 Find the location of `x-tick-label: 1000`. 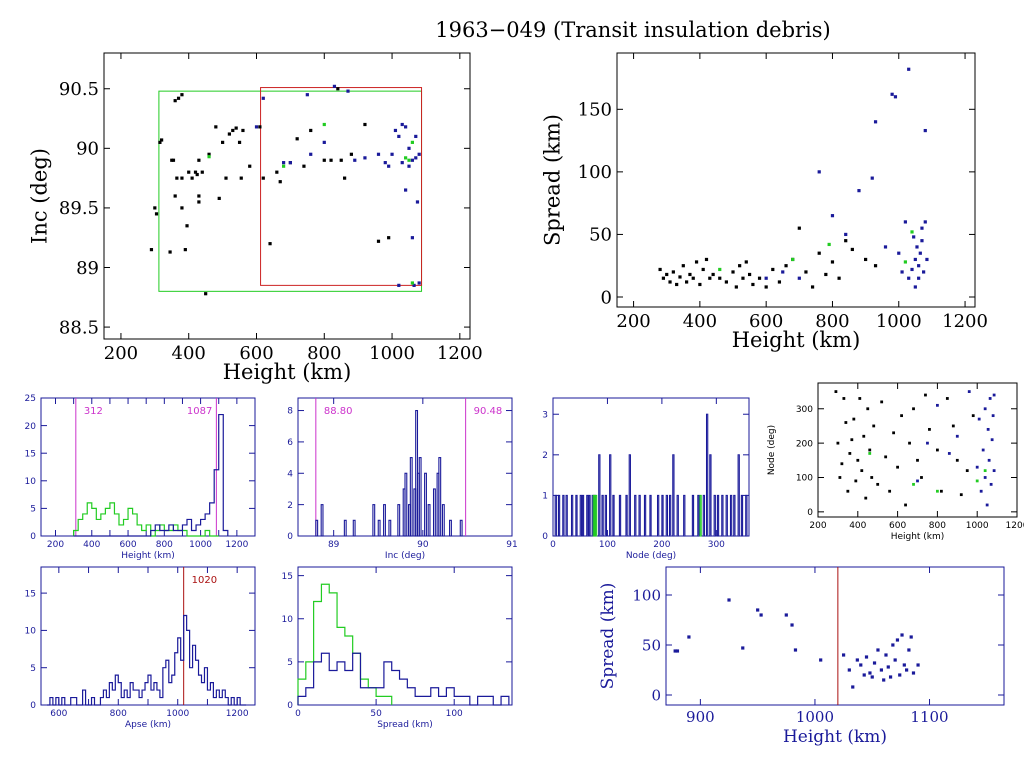

x-tick-label: 1000 is located at coordinates (392, 353).